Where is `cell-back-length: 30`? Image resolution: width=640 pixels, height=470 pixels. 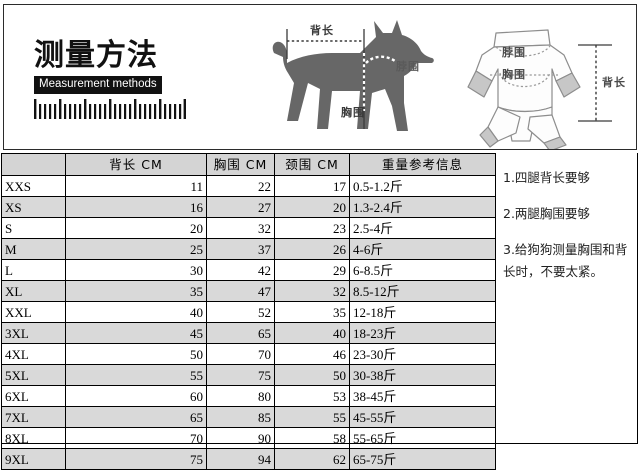
cell-back-length: 30 is located at coordinates (136, 270).